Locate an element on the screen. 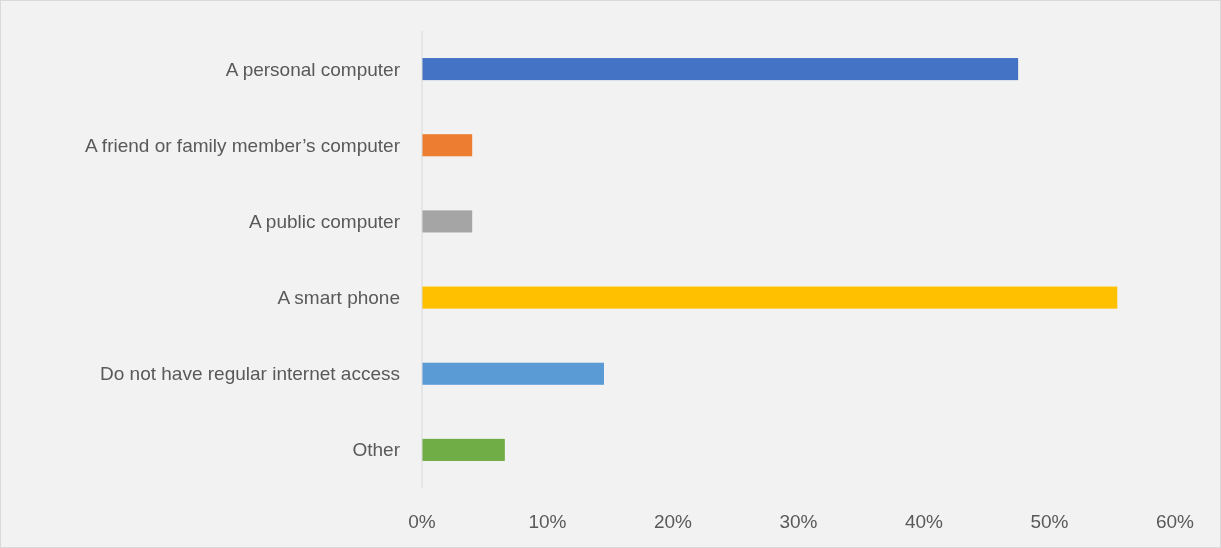 This screenshot has height=548, width=1221. x-tick-label: 40% is located at coordinates (924, 521).